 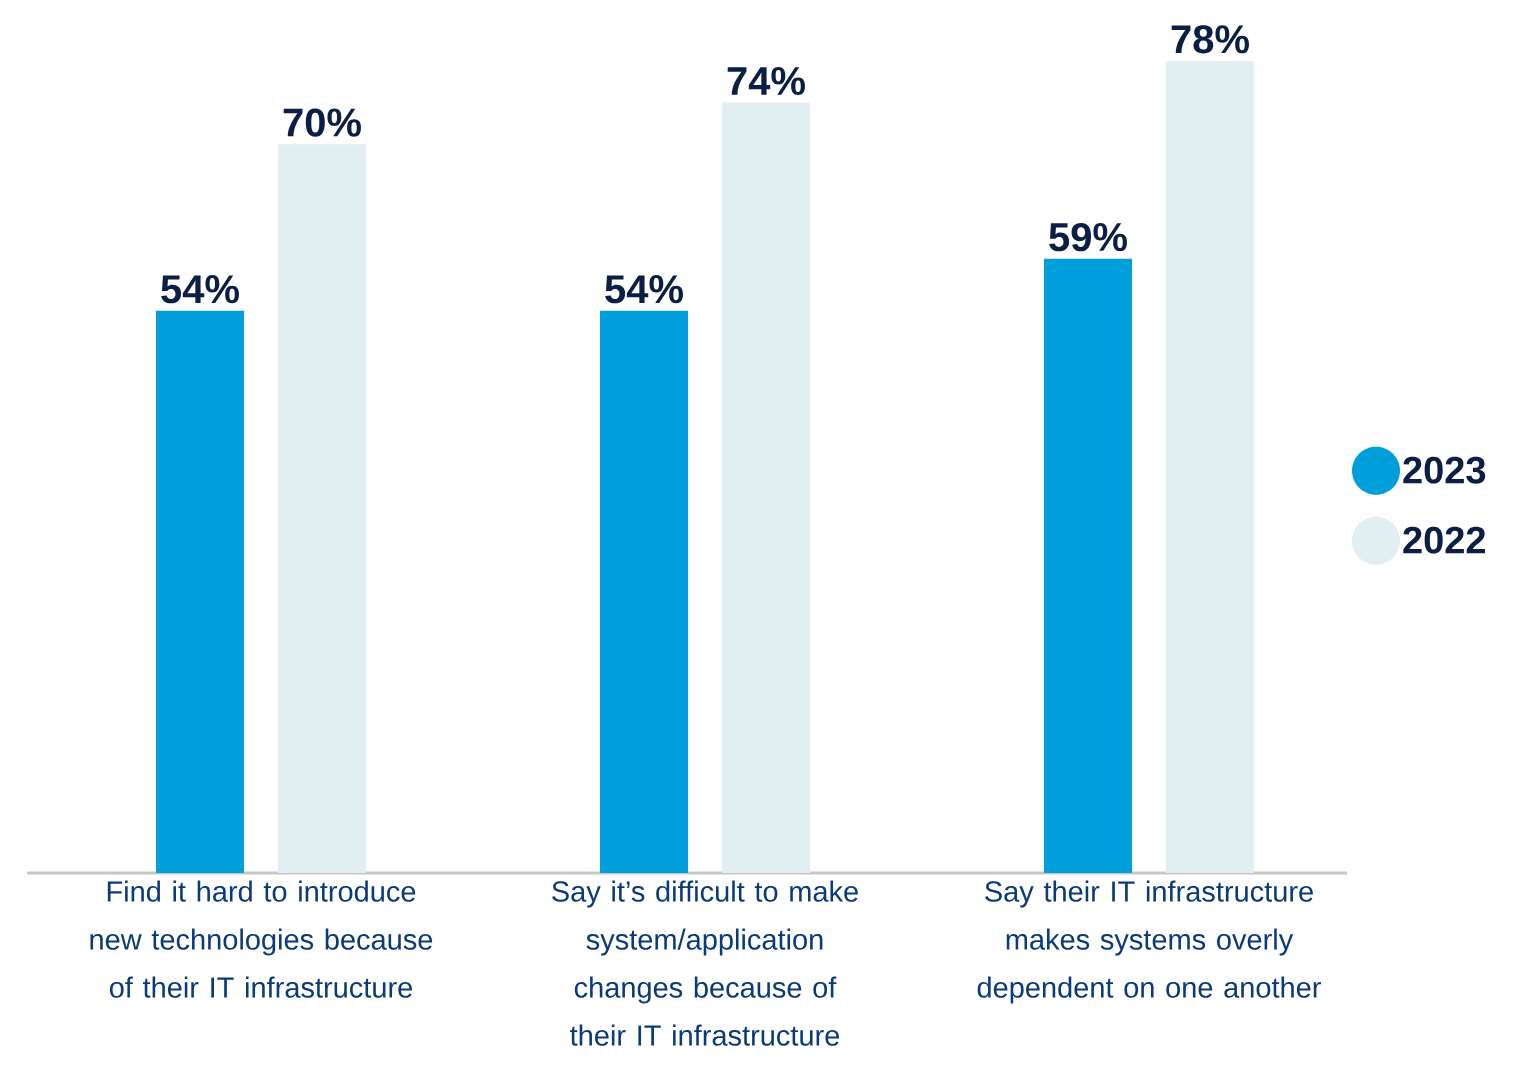 What do you see at coordinates (1088, 237) in the screenshot?
I see `data-label: 59%` at bounding box center [1088, 237].